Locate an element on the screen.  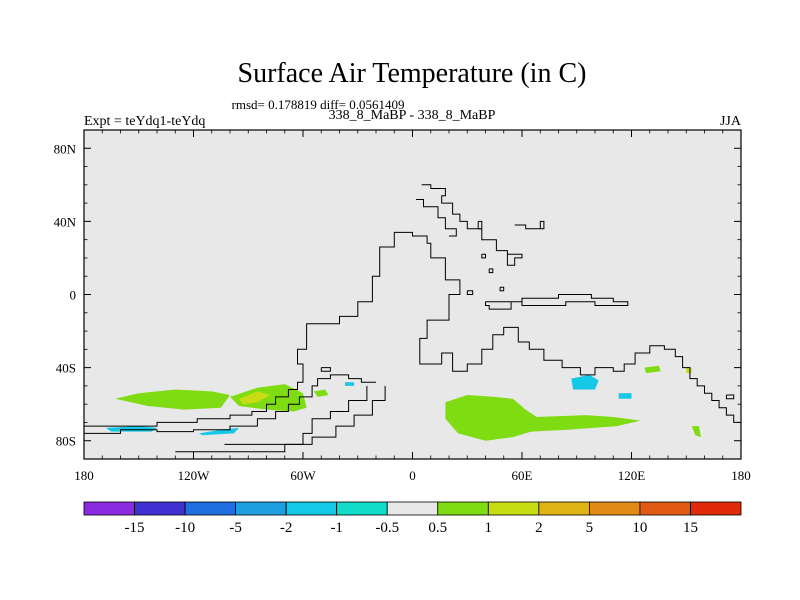
chart-title: Surface Air Temperature (in C) is located at coordinates (412, 73).